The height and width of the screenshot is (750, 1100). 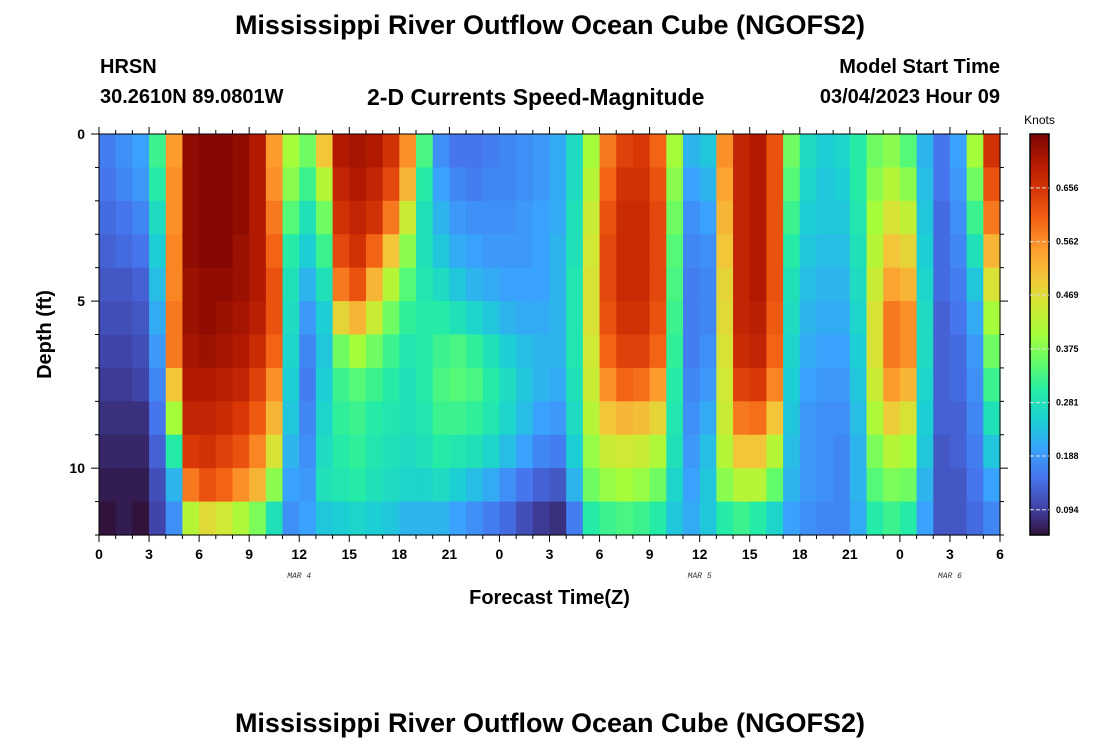 I want to click on x-tick-label: 6, so click(x=199, y=554).